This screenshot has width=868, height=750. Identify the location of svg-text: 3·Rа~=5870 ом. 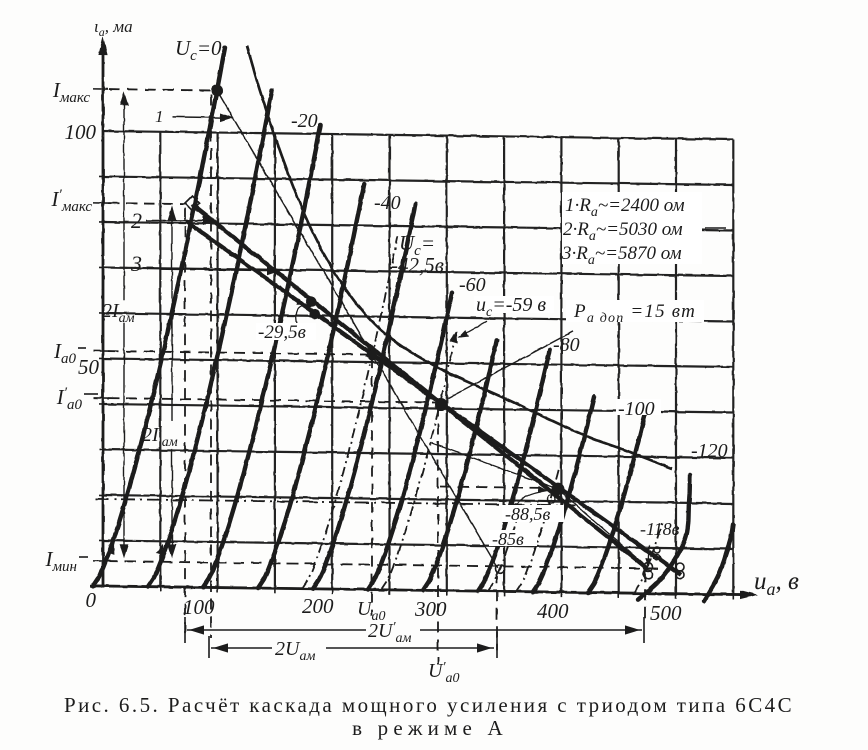
(621, 255).